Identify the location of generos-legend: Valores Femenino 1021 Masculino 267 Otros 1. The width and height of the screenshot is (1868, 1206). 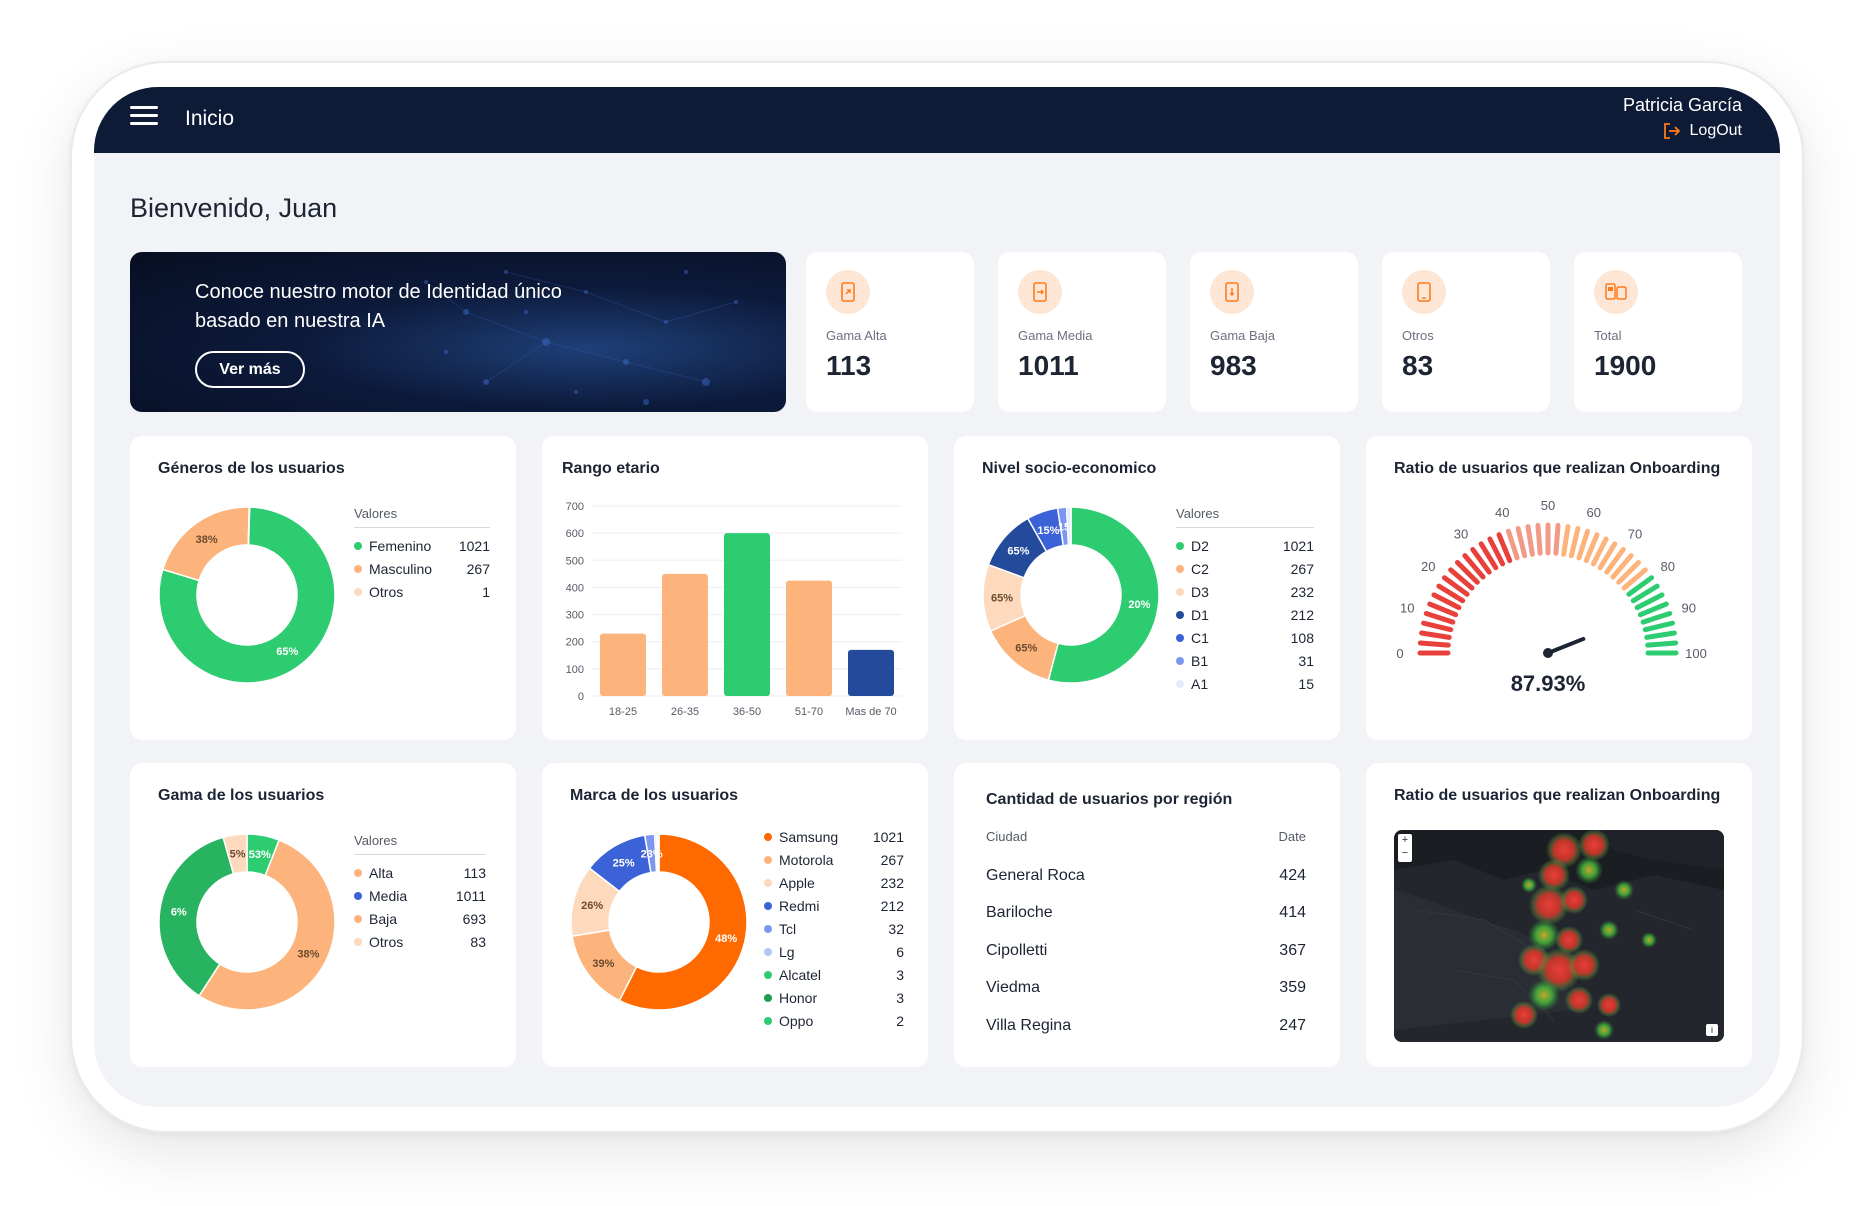
(422, 554).